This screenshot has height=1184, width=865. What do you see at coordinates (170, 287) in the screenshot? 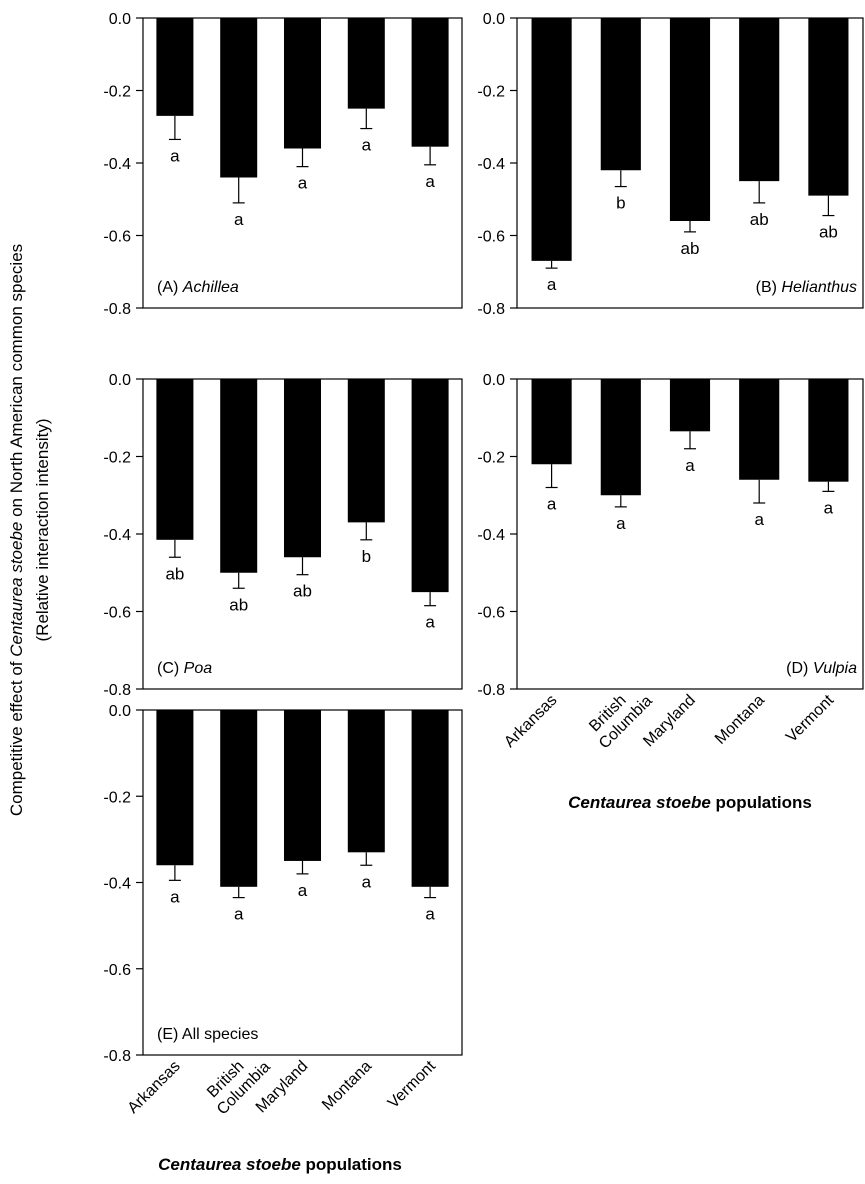
I see `panel-label-prefix: (A)` at bounding box center [170, 287].